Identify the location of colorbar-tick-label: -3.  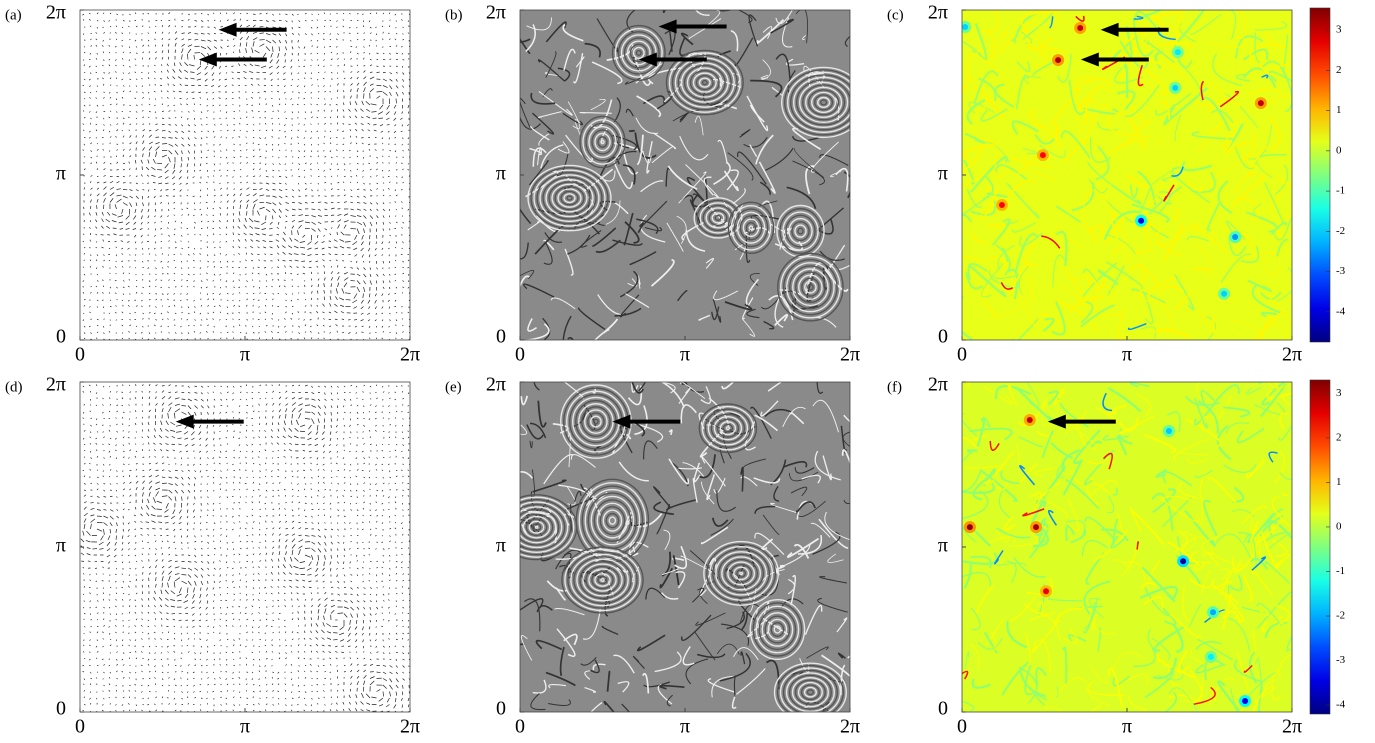
(1341, 271).